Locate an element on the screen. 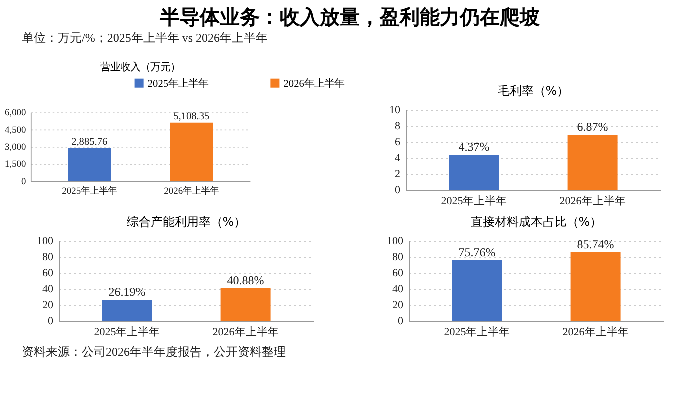  text: 半导体业务：收入放量，盈利能力仍在爬坡 is located at coordinates (350, 17).